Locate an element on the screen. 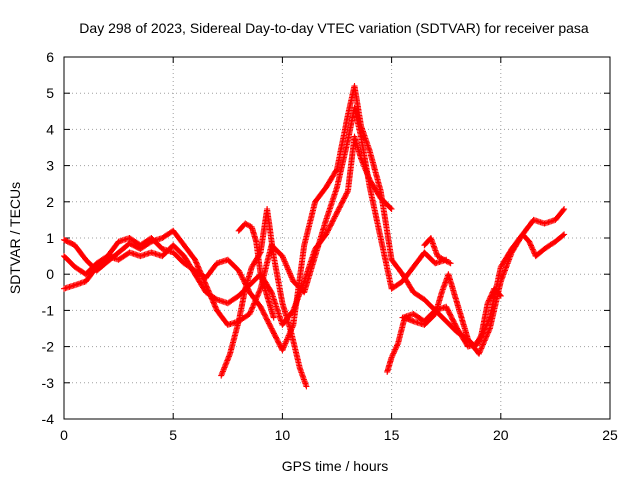 This screenshot has width=640, height=480. y-tick-label: 0 is located at coordinates (50, 274).